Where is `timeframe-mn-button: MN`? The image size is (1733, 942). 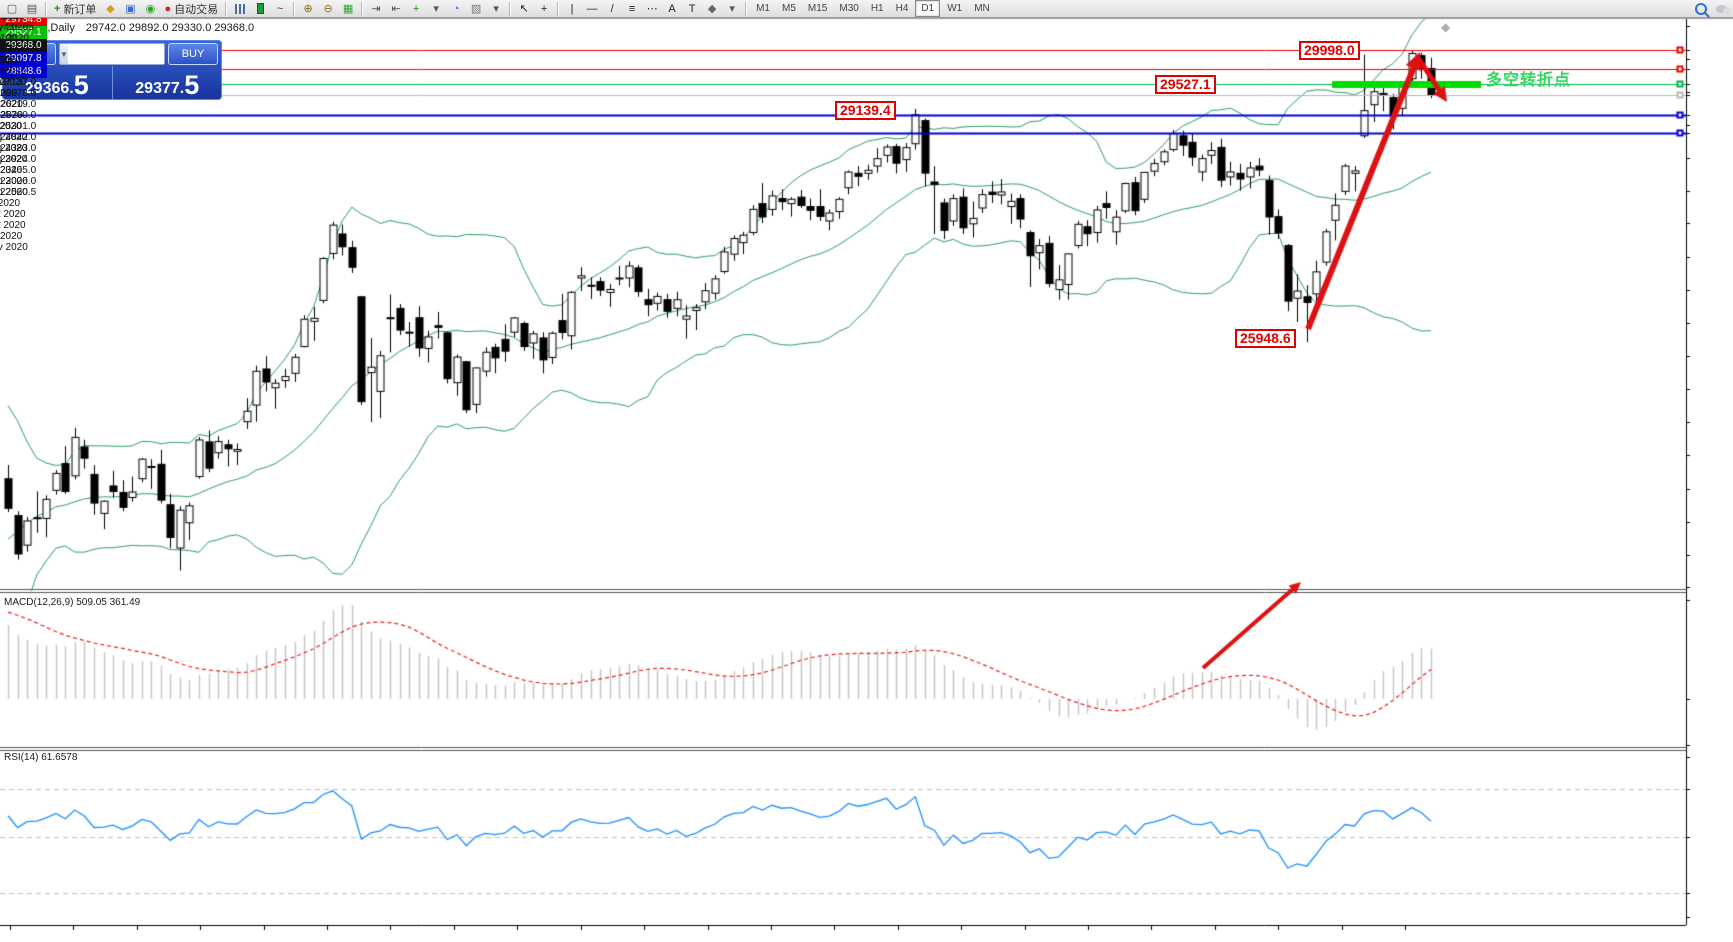 timeframe-mn-button: MN is located at coordinates (982, 8).